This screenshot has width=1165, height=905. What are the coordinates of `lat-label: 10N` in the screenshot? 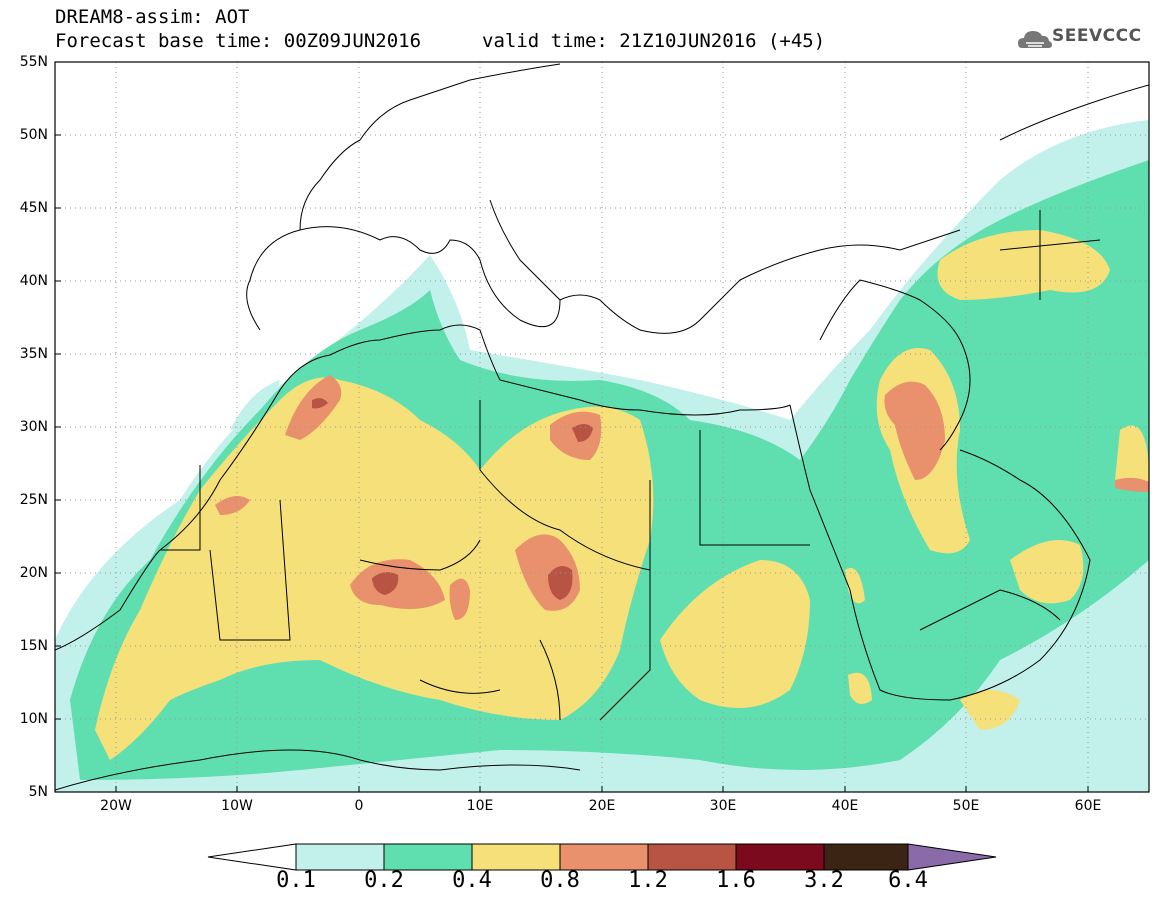 It's located at (33, 719).